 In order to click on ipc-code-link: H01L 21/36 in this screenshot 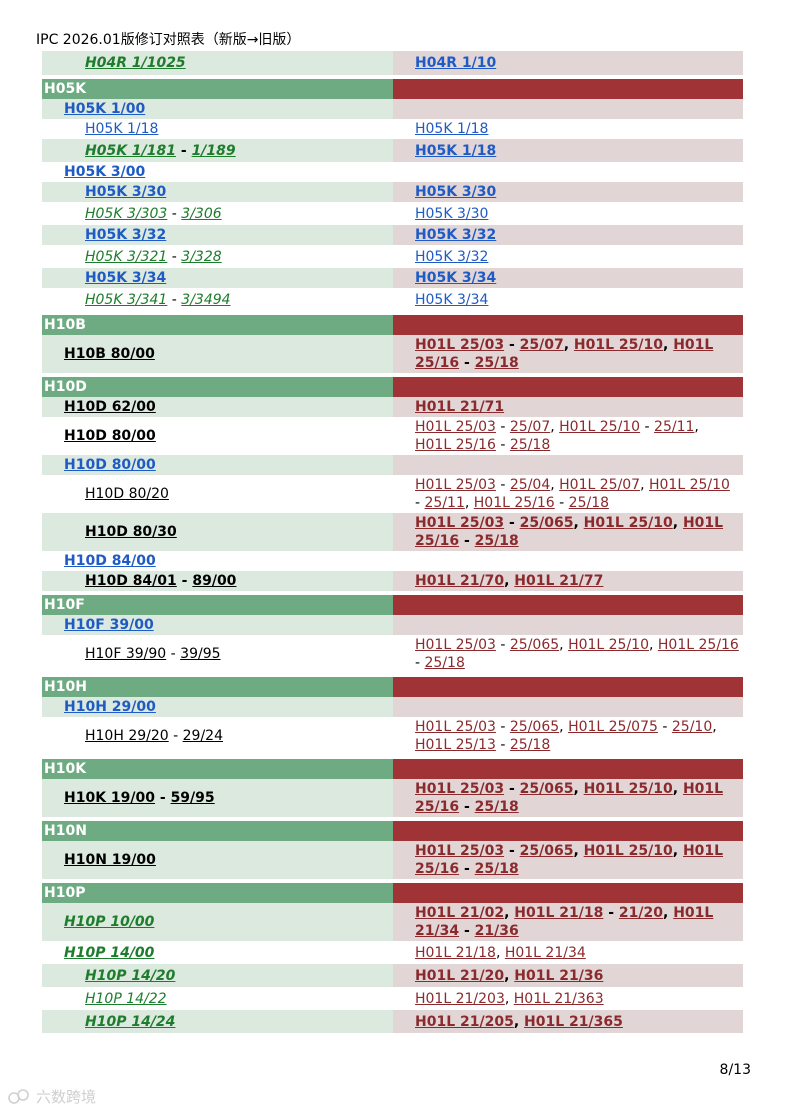, I will do `click(559, 975)`.